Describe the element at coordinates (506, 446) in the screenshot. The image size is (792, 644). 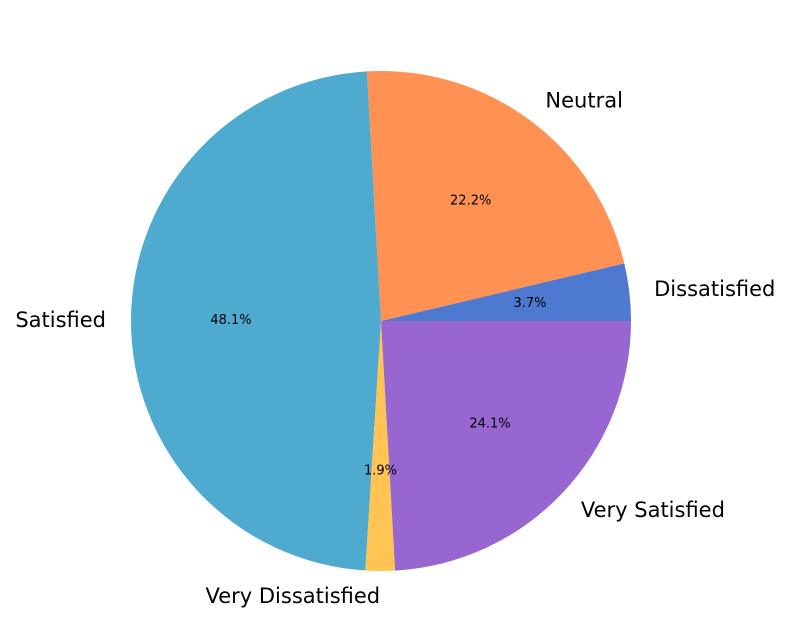
I see `pie-slice-very-satisfied` at that location.